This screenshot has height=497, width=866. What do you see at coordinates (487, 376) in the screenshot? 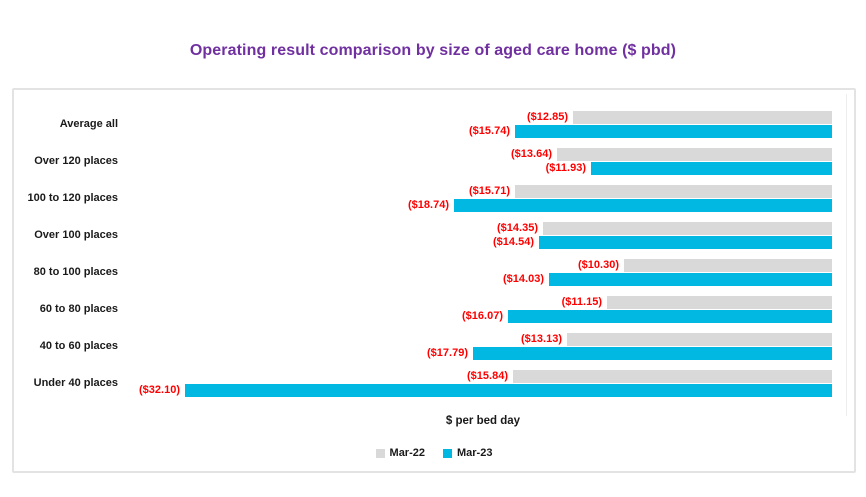
I see `data-label-mar-22: ($15.84)` at bounding box center [487, 376].